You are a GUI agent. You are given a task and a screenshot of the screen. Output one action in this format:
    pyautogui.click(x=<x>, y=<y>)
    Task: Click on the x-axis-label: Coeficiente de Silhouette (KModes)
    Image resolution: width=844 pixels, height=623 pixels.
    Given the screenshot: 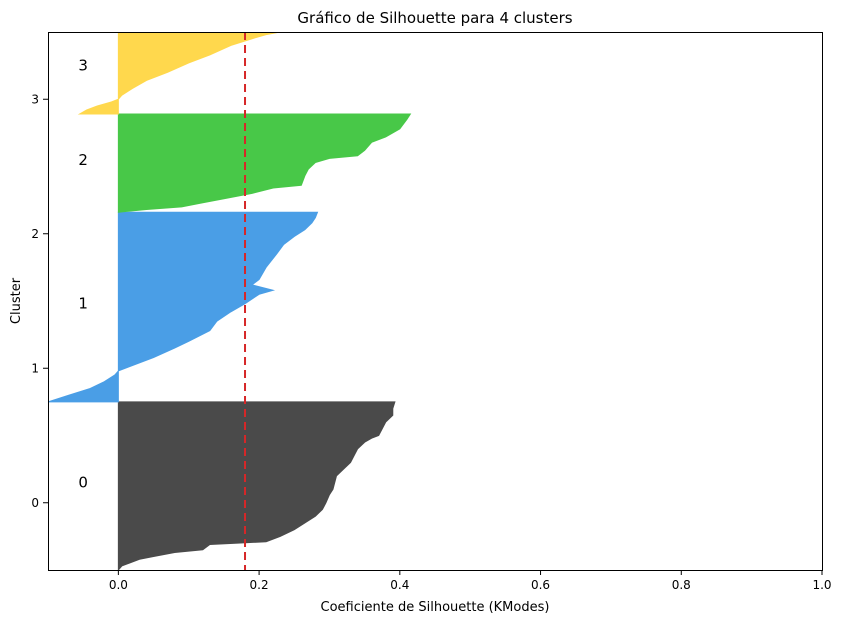 What is the action you would take?
    pyautogui.click(x=435, y=607)
    